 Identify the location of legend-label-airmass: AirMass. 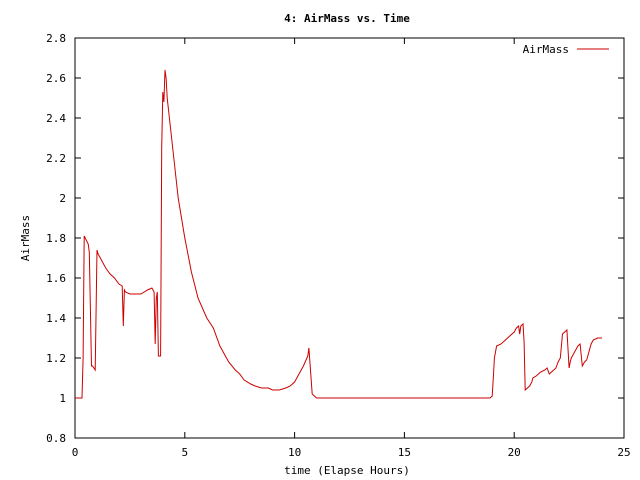
(546, 49).